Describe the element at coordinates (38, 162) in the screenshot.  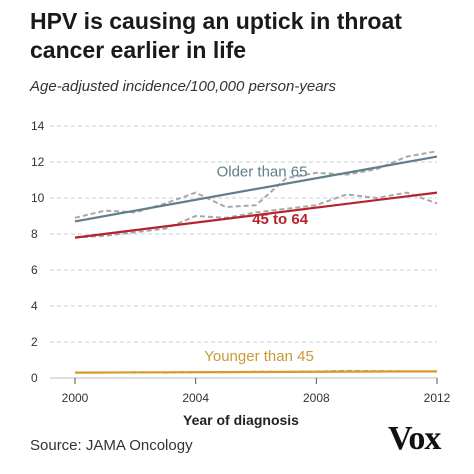
I see `y-tick-label: 12` at that location.